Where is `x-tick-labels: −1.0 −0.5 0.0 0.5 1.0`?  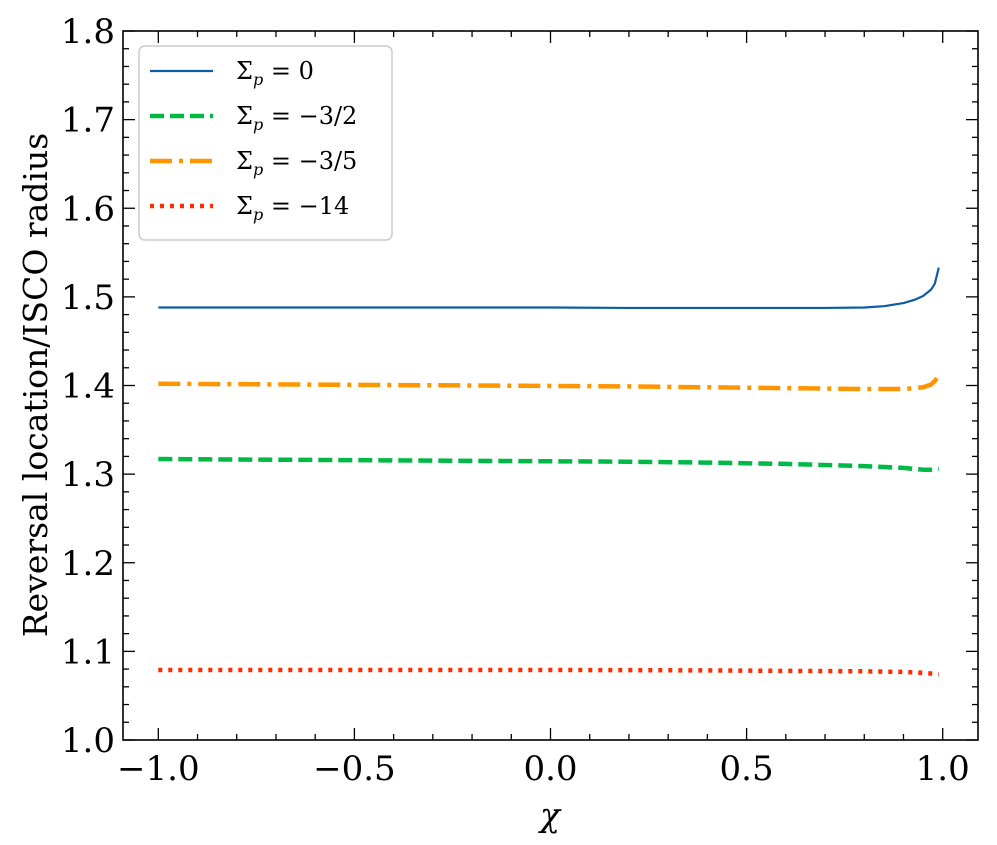 x-tick-labels: −1.0 −0.5 0.0 0.5 1.0 is located at coordinates (543, 769).